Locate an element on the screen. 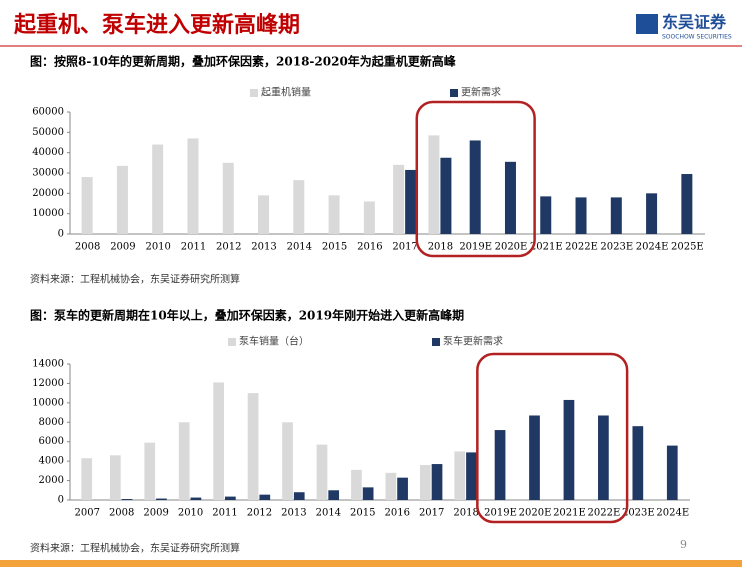 The image size is (742, 571). x-tick-label: 2022E is located at coordinates (581, 247).